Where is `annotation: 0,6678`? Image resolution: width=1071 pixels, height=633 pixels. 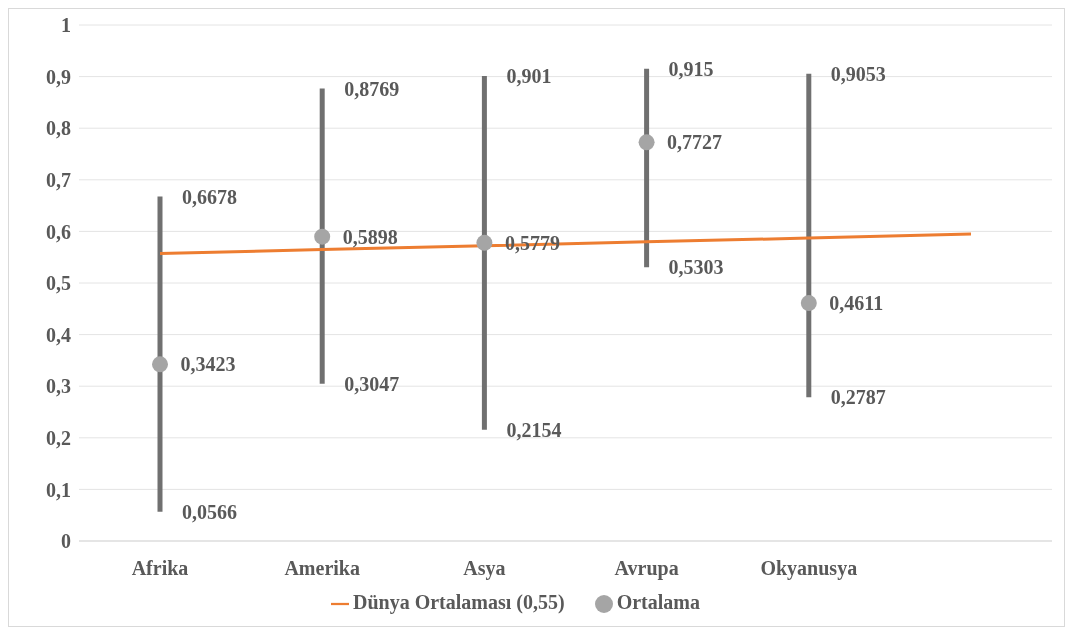
annotation: 0,6678 is located at coordinates (209, 196).